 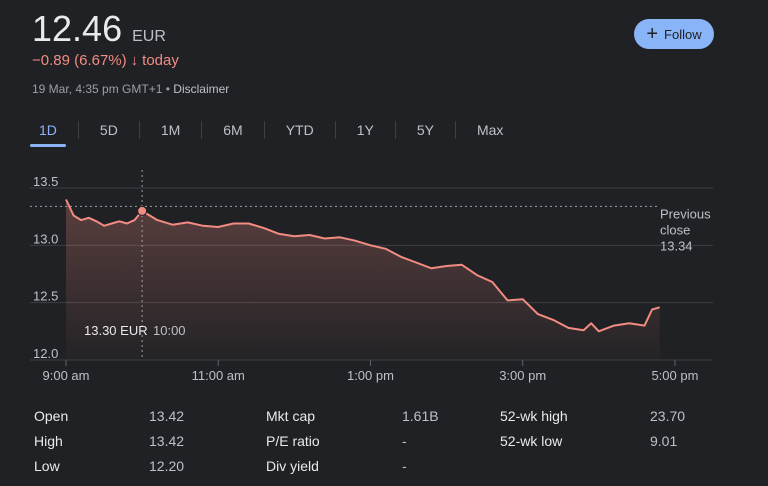 I want to click on hover-time-label: 10:00, so click(x=169, y=330).